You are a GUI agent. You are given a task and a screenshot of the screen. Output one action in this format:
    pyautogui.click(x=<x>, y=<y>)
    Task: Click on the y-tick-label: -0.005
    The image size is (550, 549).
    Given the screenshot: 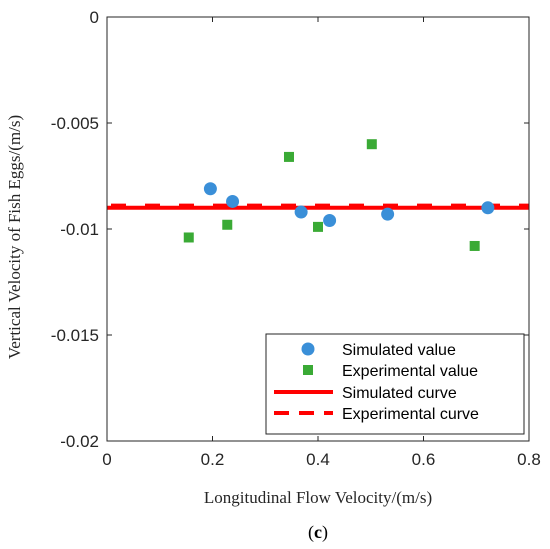 What is the action you would take?
    pyautogui.click(x=75, y=123)
    